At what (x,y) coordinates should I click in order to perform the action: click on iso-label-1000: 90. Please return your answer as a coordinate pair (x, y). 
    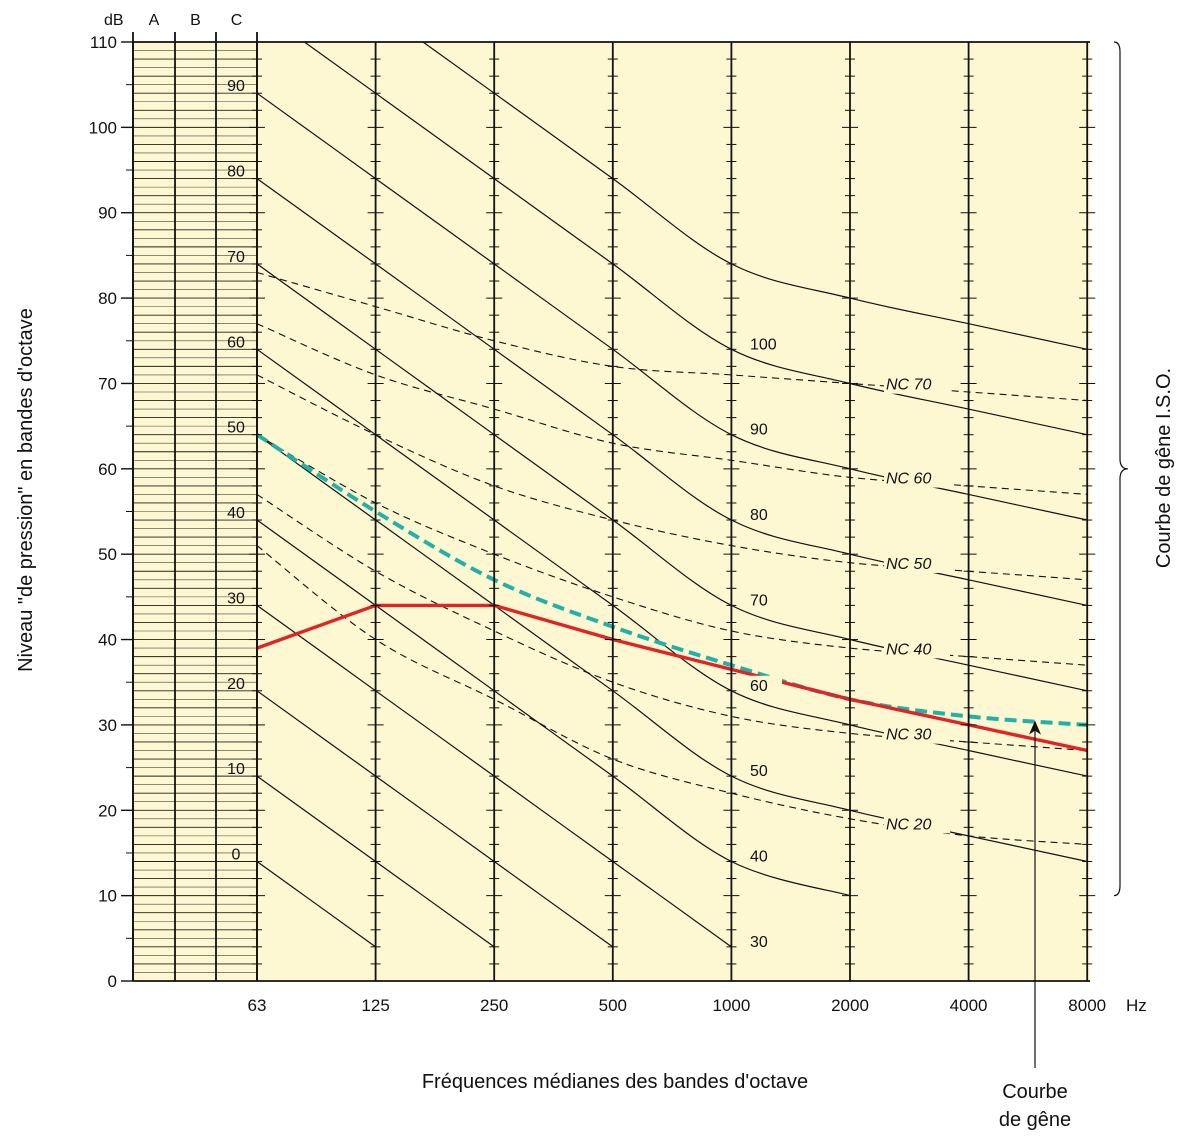
    Looking at the image, I should click on (759, 430).